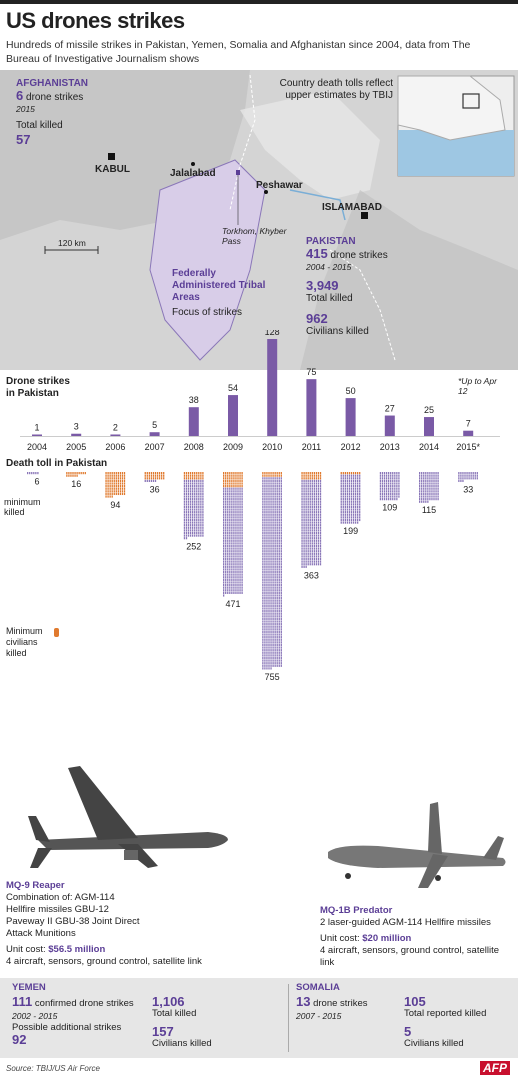 The image size is (518, 1080). I want to click on pakistan-killed: 3,949, so click(322, 285).